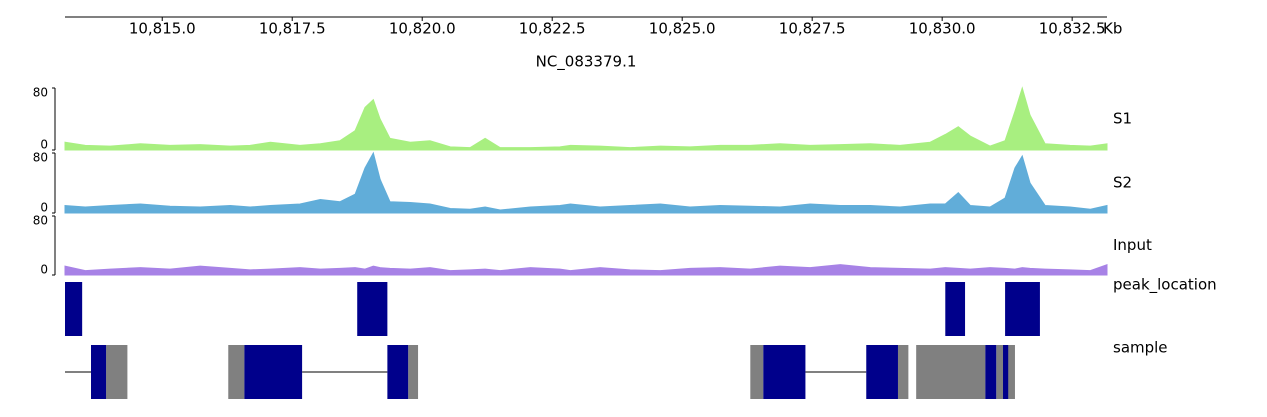  I want to click on x-tick-label: 10,825.0, so click(682, 29).